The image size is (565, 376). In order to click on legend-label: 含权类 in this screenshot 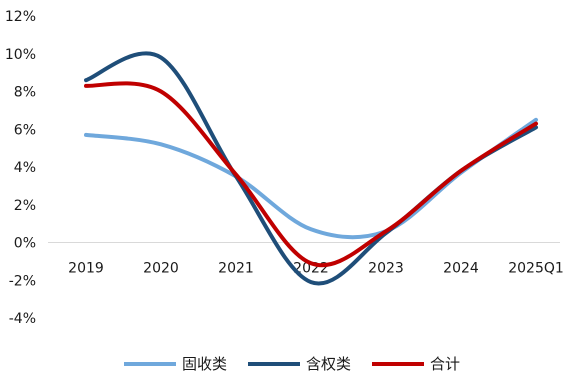, I will do `click(328, 364)`.